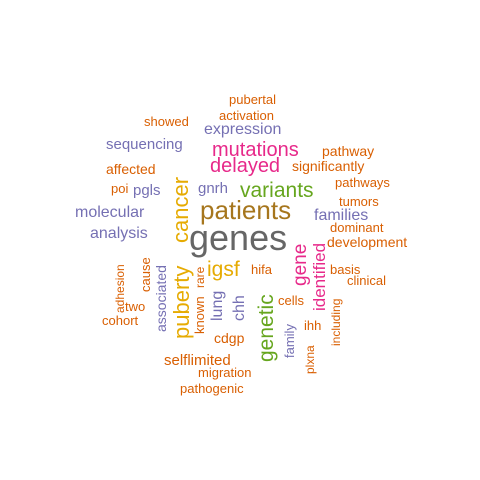 This screenshot has width=480, height=480. I want to click on word-selflimited: selflimited, so click(197, 360).